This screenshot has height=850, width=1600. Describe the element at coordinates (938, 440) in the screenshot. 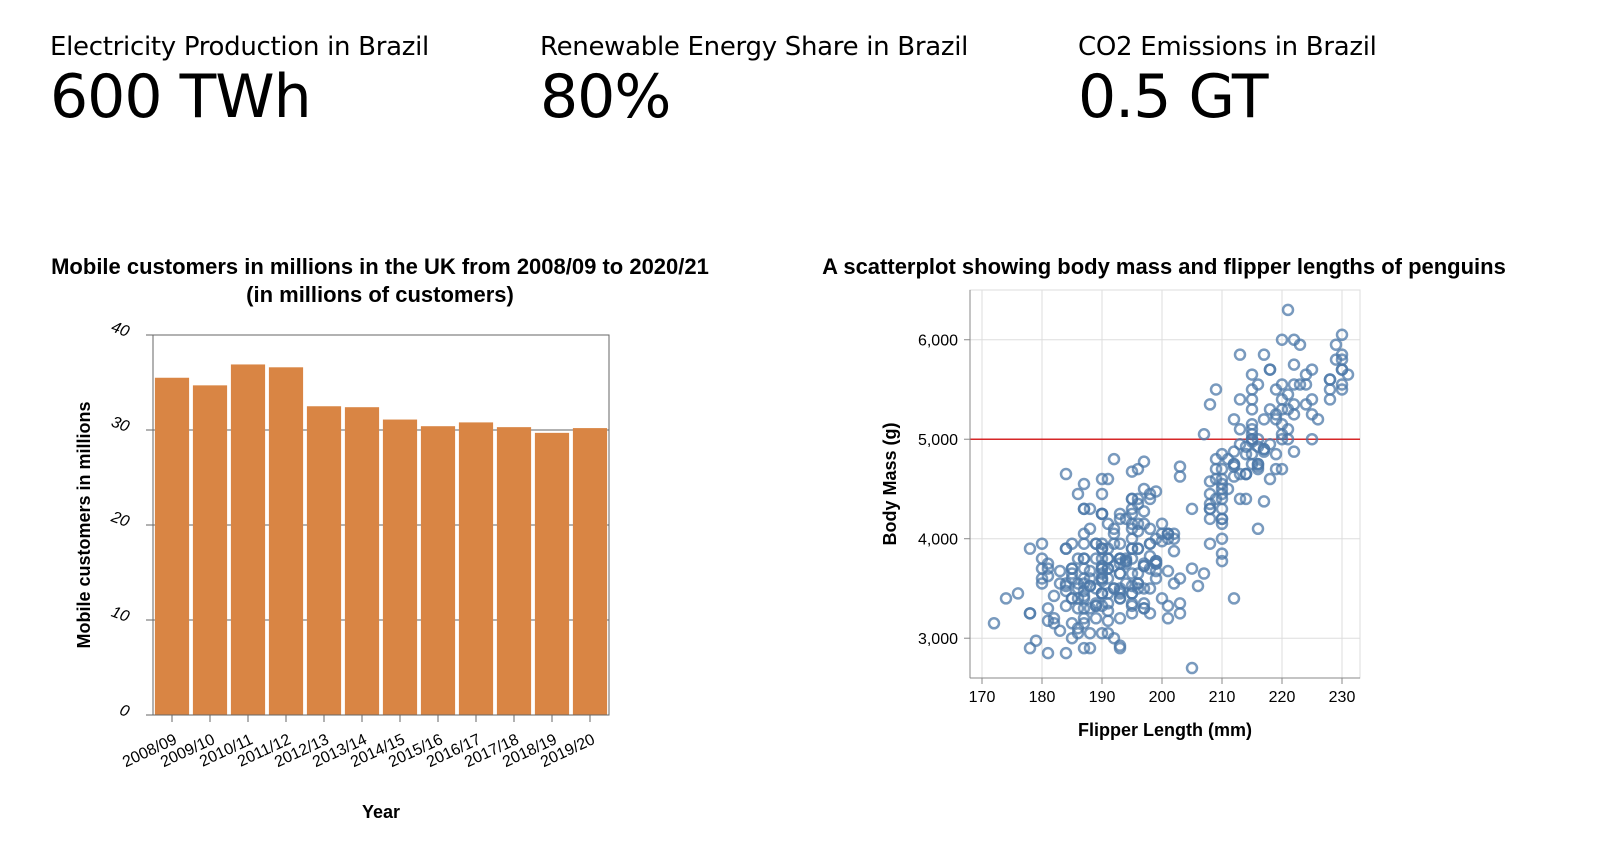

I see `y-tick-label: 5,000` at that location.